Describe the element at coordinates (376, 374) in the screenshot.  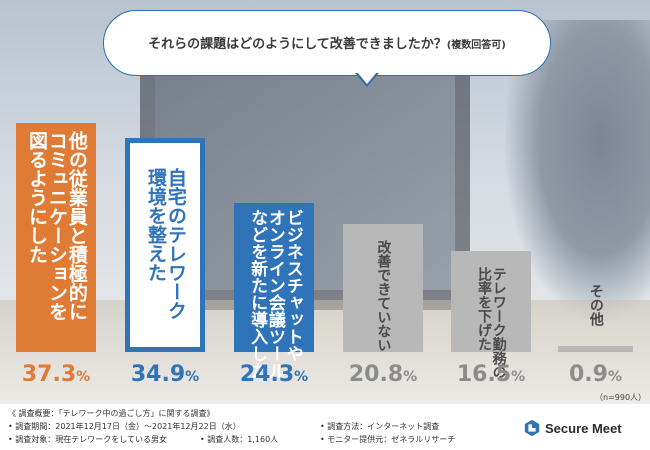
I see `bar-value-number-4: 20.8` at that location.